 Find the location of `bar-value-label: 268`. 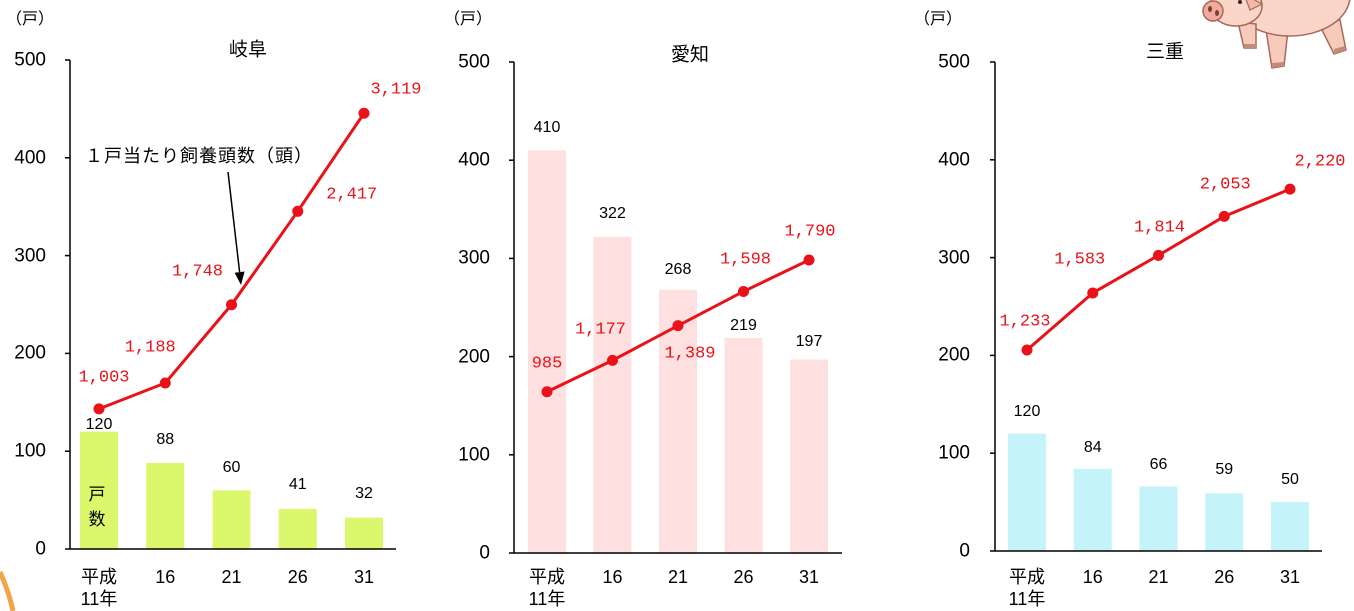

bar-value-label: 268 is located at coordinates (678, 269).